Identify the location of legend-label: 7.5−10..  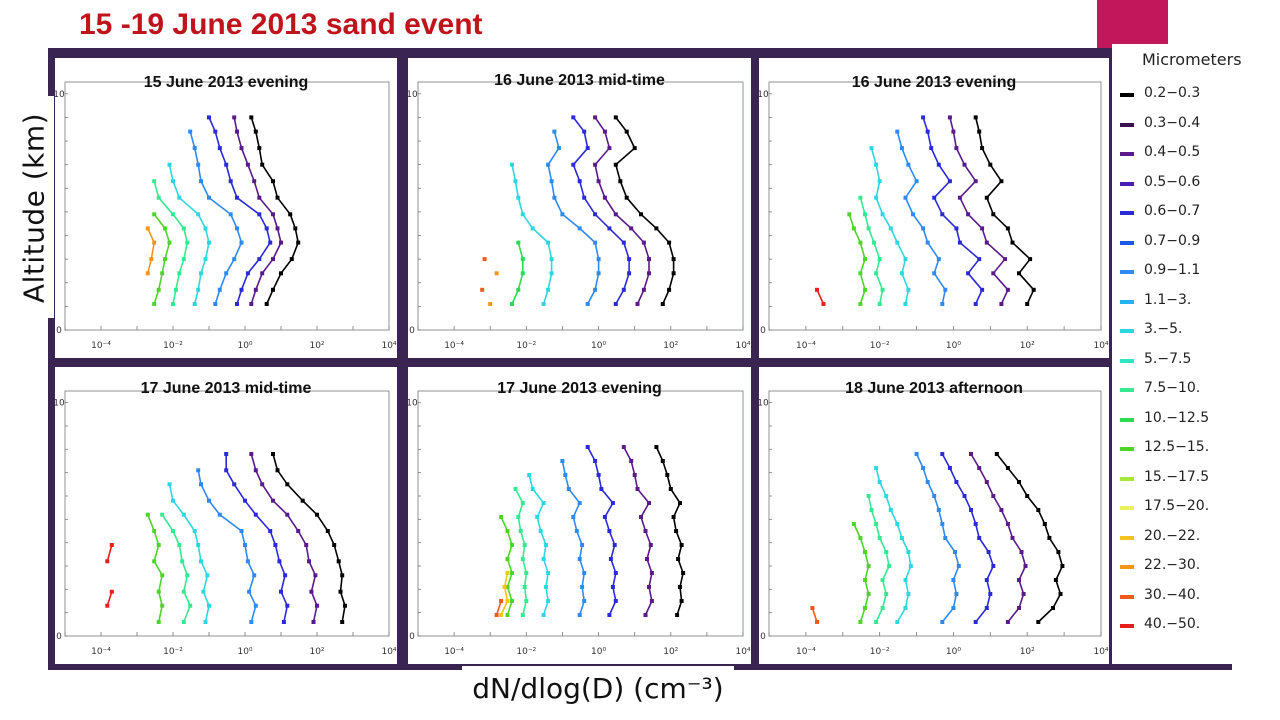
(1172, 388).